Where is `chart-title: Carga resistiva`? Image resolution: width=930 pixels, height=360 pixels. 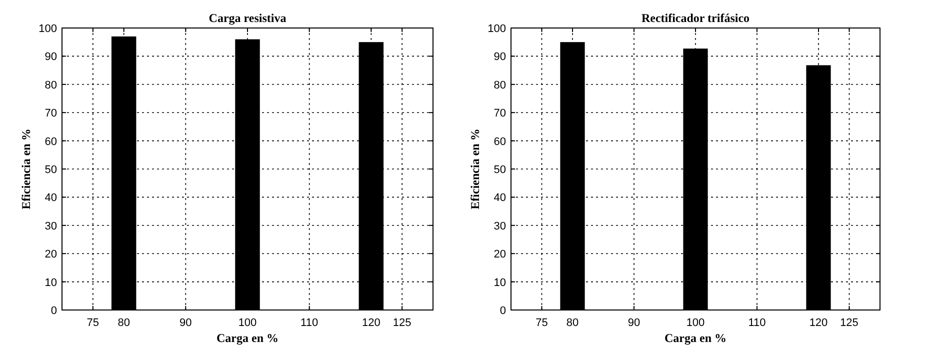 chart-title: Carga resistiva is located at coordinates (247, 18).